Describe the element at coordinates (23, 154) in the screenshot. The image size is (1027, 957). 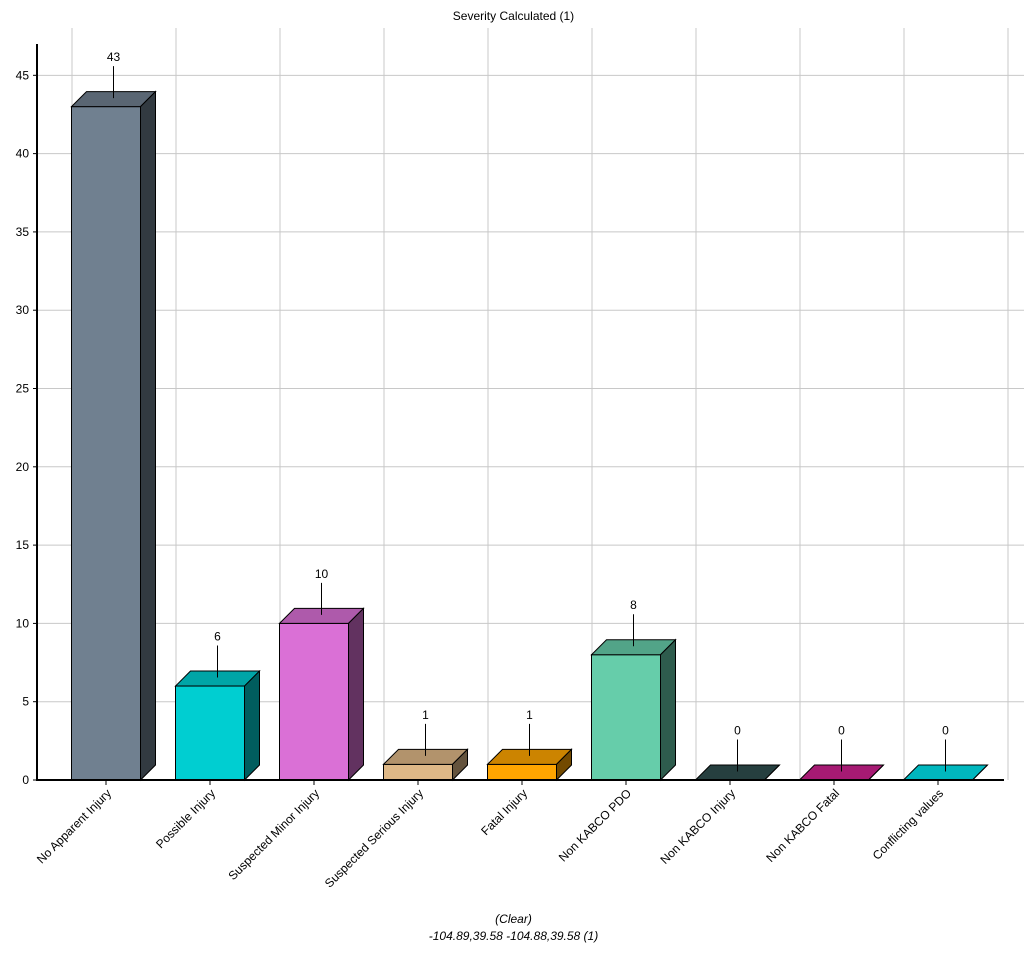
I see `y-tick-label: 40` at that location.